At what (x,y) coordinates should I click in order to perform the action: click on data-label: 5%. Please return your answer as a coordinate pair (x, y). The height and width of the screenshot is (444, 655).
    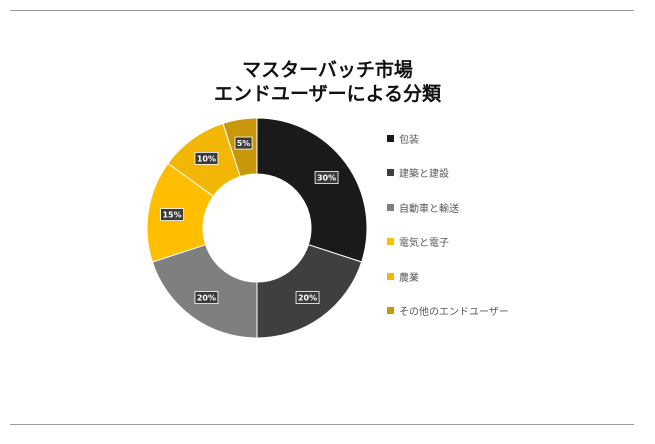
    Looking at the image, I should click on (243, 143).